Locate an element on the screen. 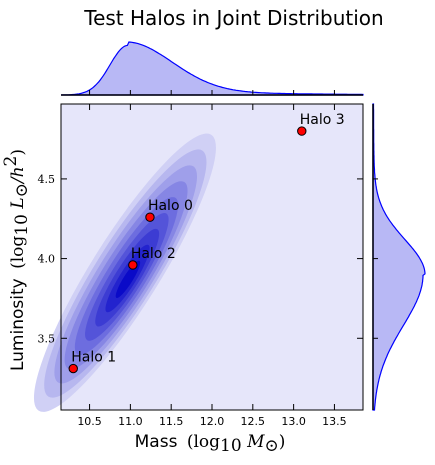  halo-point-label: Halo 3 is located at coordinates (322, 120).